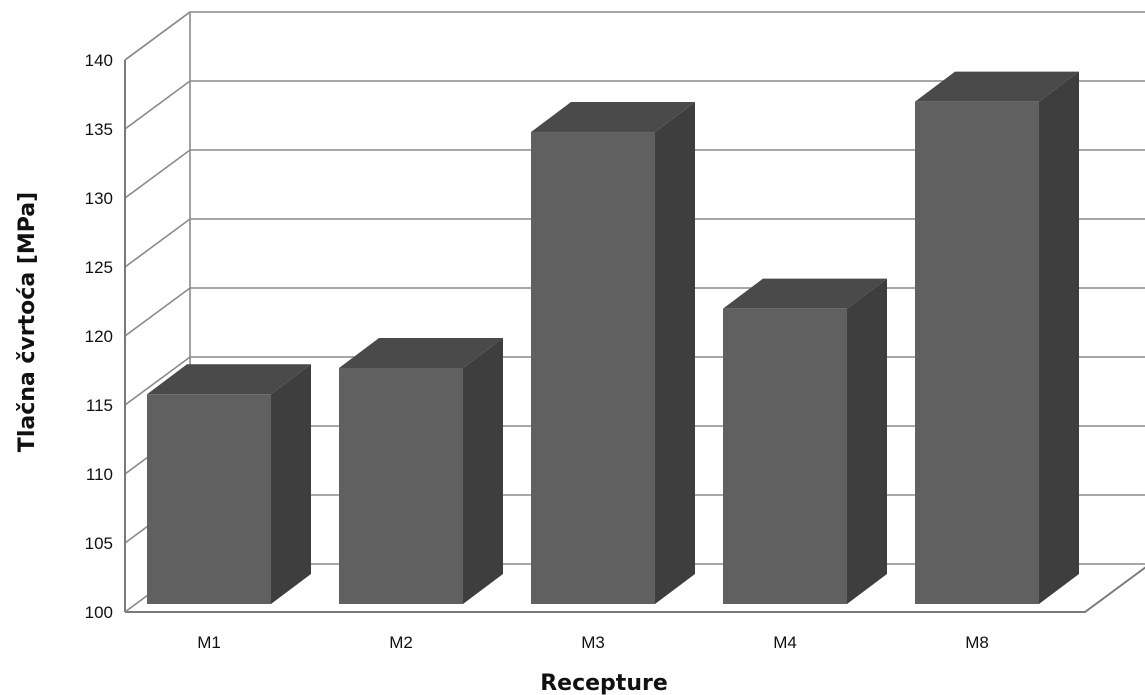 The width and height of the screenshot is (1145, 695). Describe the element at coordinates (604, 683) in the screenshot. I see `x-axis-title: Recepture` at that location.